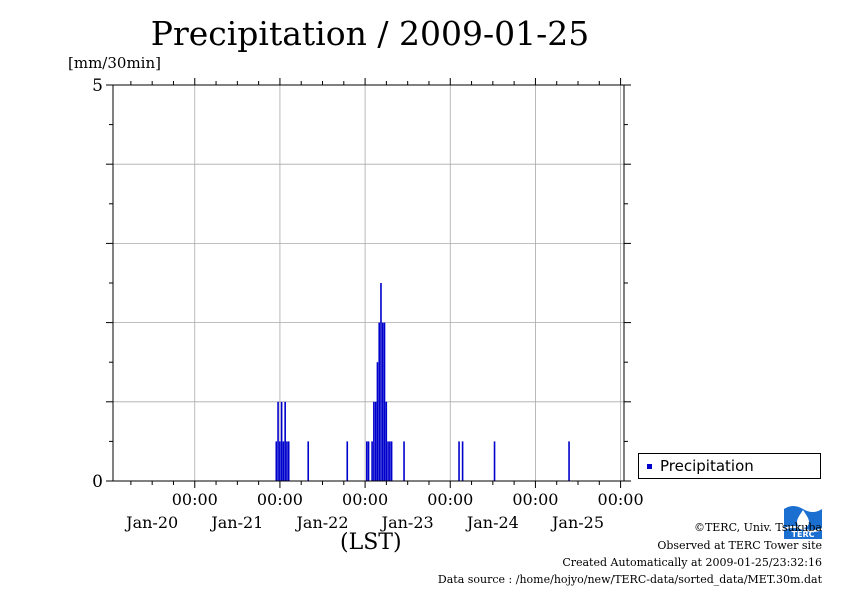  I want to click on x-tick-date-label: Jan-24, so click(492, 522).